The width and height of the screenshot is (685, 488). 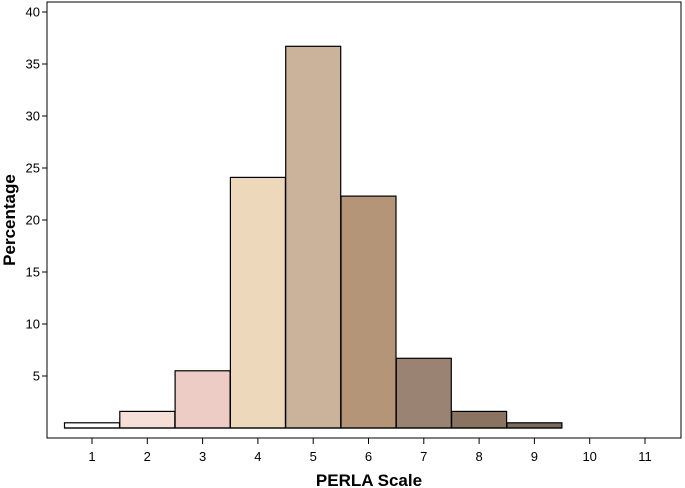 What do you see at coordinates (33, 64) in the screenshot?
I see `y-tick-label-35: 35` at bounding box center [33, 64].